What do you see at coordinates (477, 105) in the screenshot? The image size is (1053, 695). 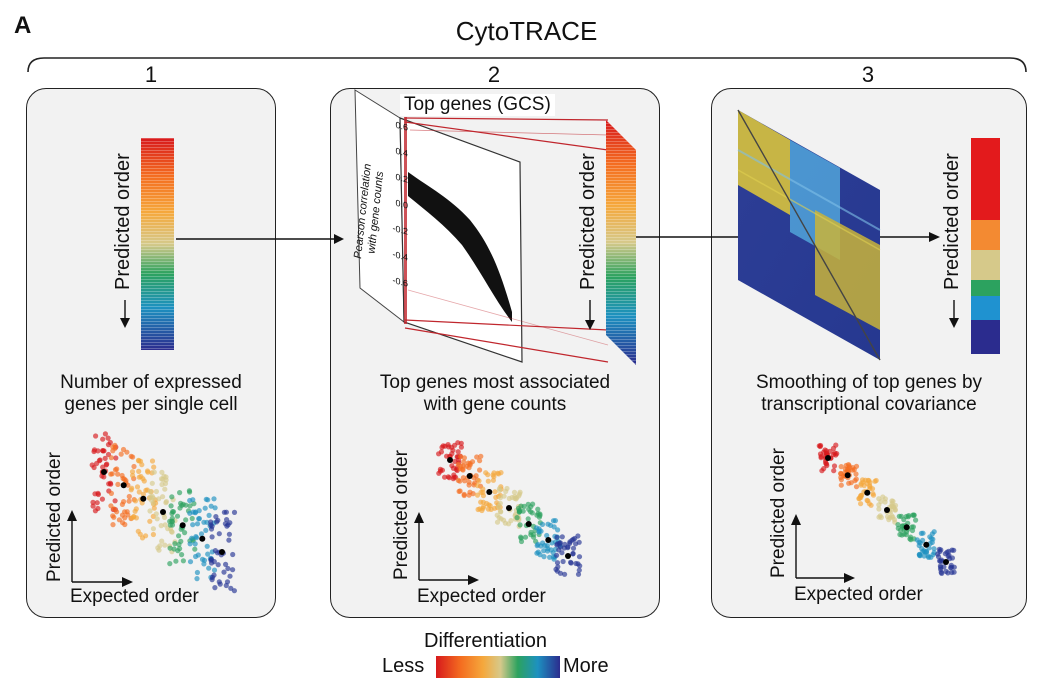 I see `inset-title: Top genes (GCS)` at bounding box center [477, 105].